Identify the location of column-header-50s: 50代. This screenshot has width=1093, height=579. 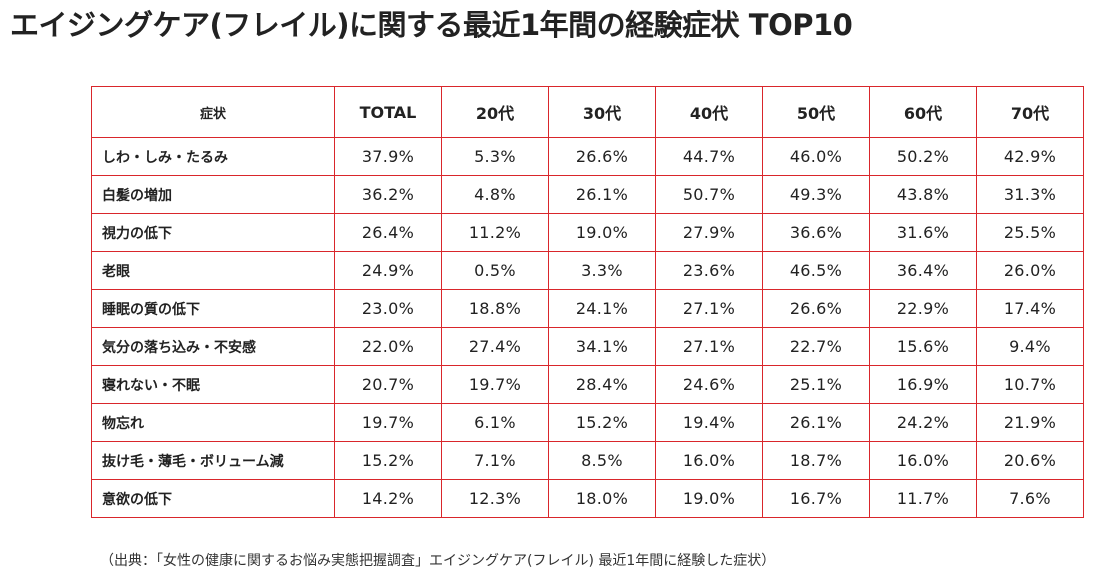
(816, 112).